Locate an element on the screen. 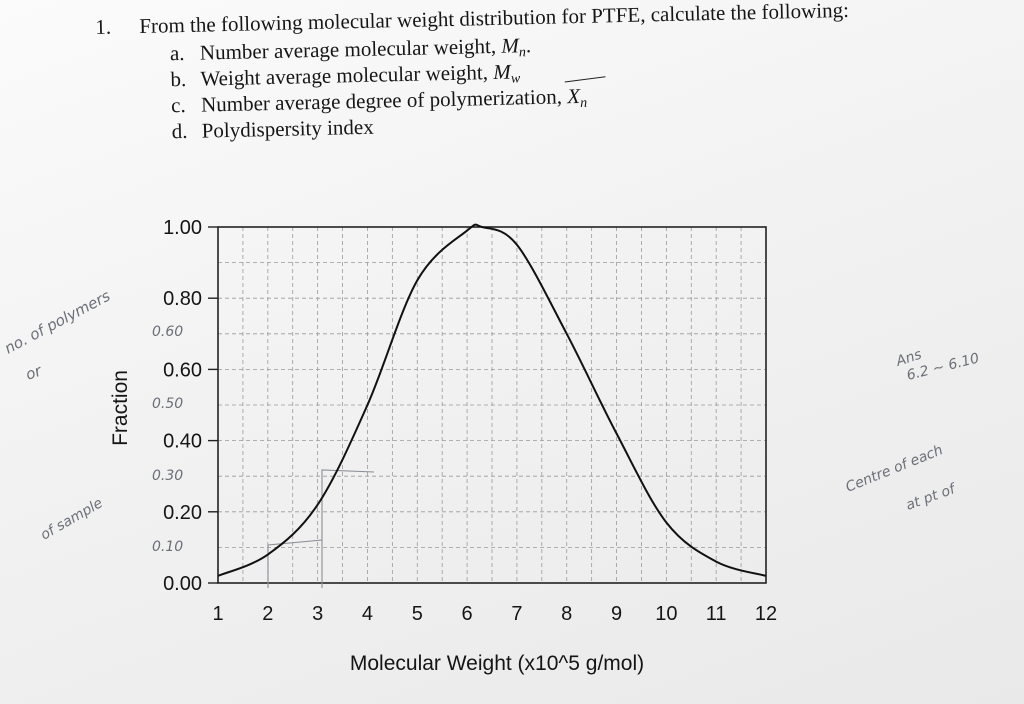 The width and height of the screenshot is (1024, 704). y-axis-label: Fraction is located at coordinates (120, 408).